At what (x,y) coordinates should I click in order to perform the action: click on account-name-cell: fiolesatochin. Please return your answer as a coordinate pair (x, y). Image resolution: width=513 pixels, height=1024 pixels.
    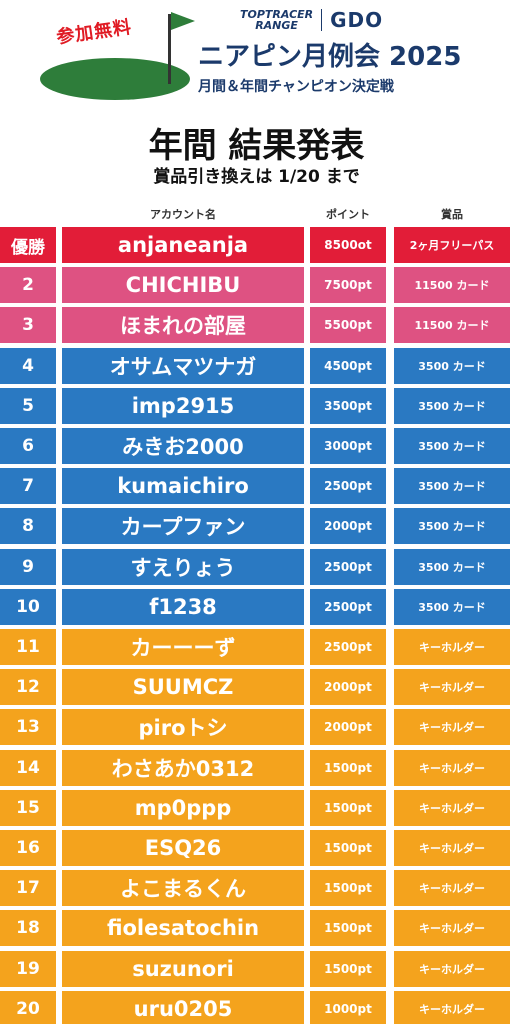
    Looking at the image, I should click on (183, 928).